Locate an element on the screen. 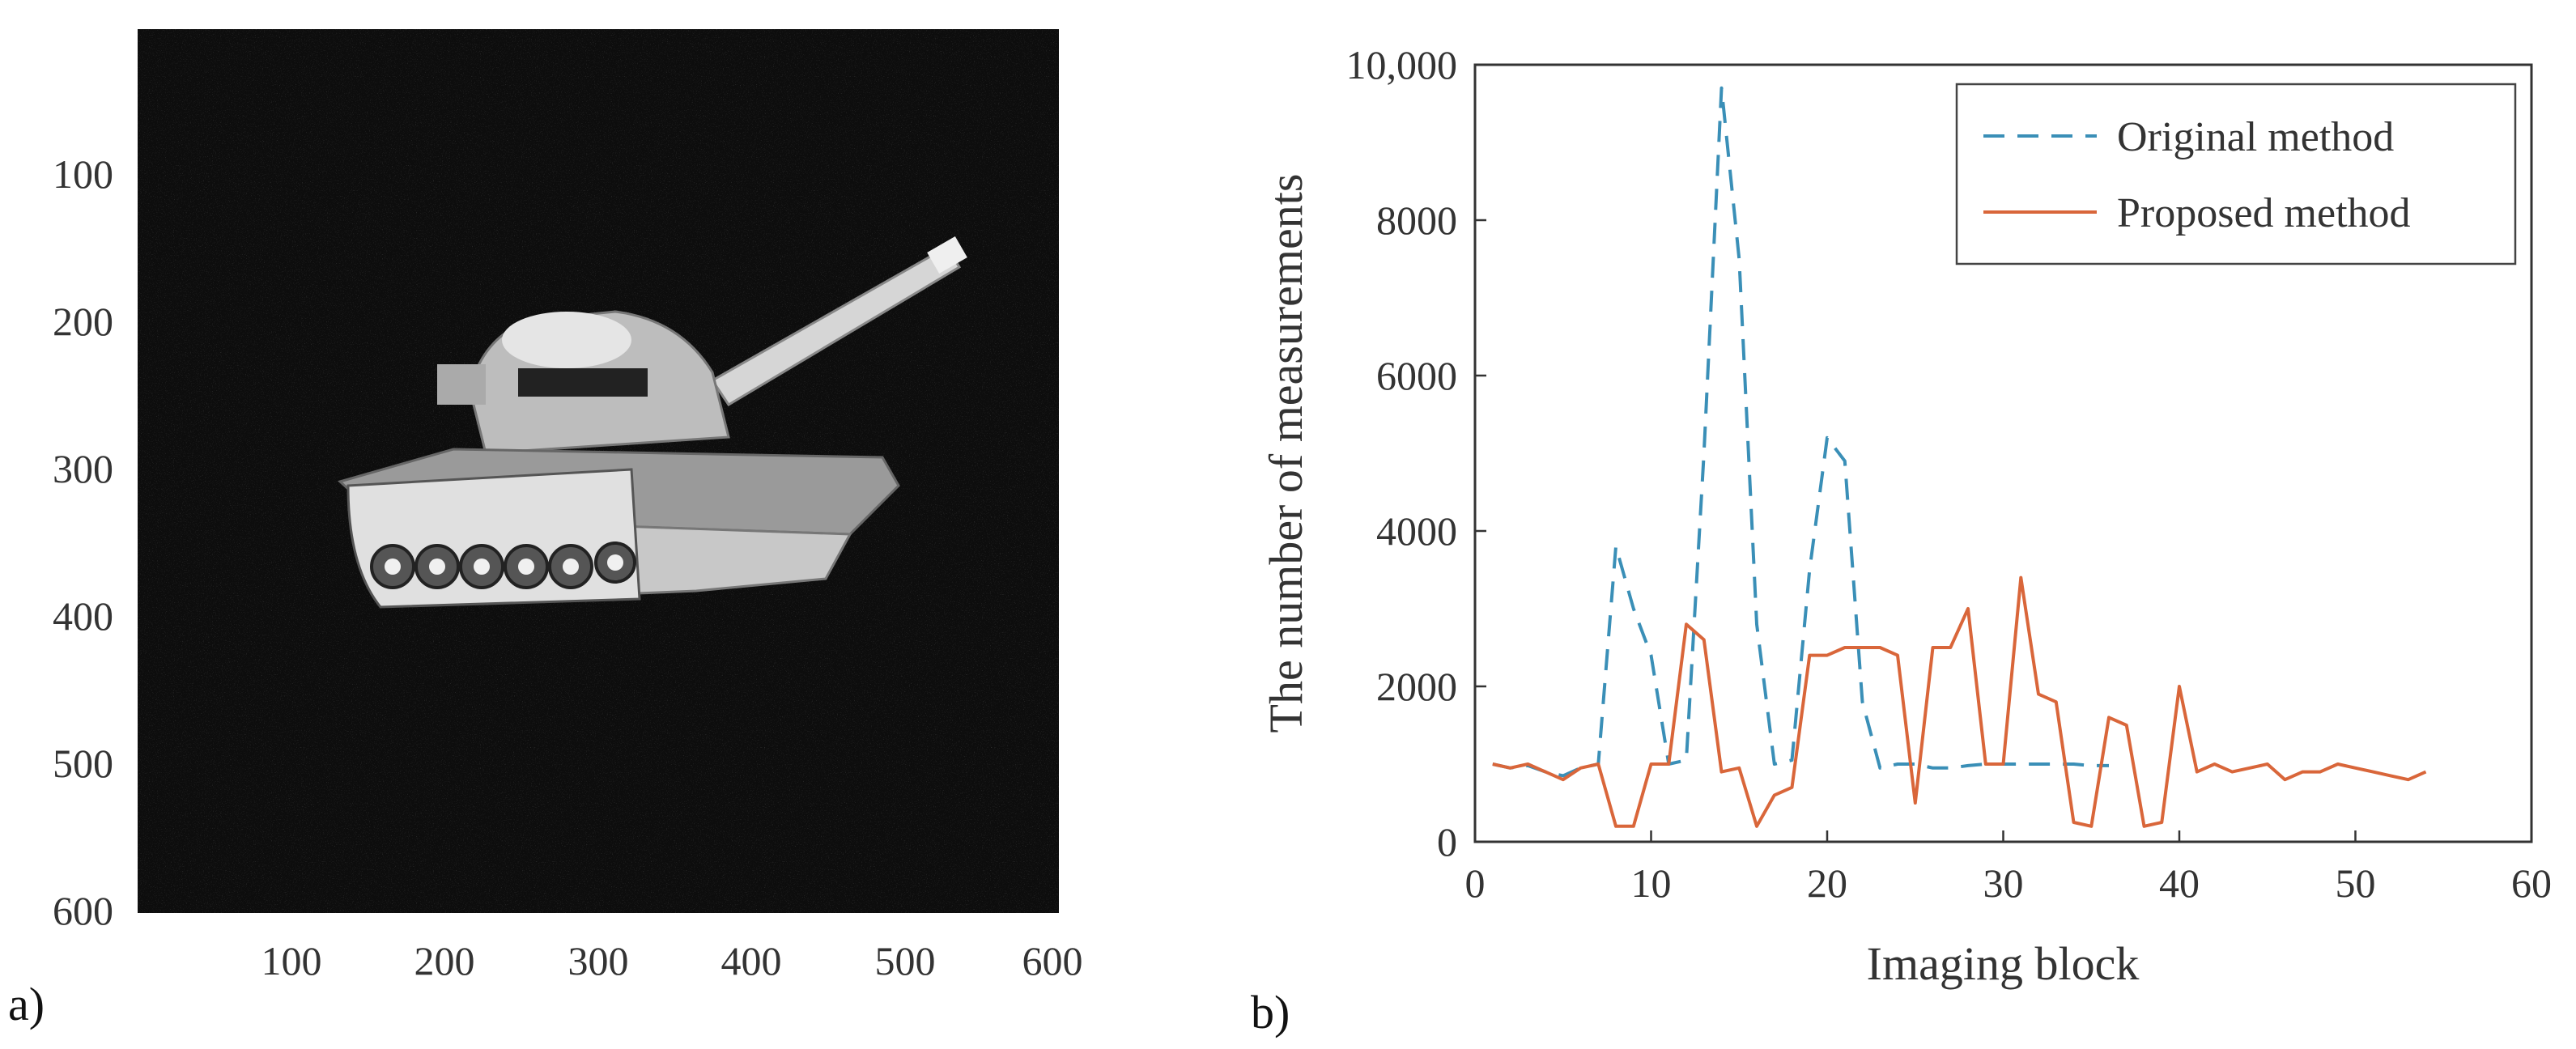 This screenshot has width=2576, height=1049. panel-a-x-tick: 200 is located at coordinates (445, 960).